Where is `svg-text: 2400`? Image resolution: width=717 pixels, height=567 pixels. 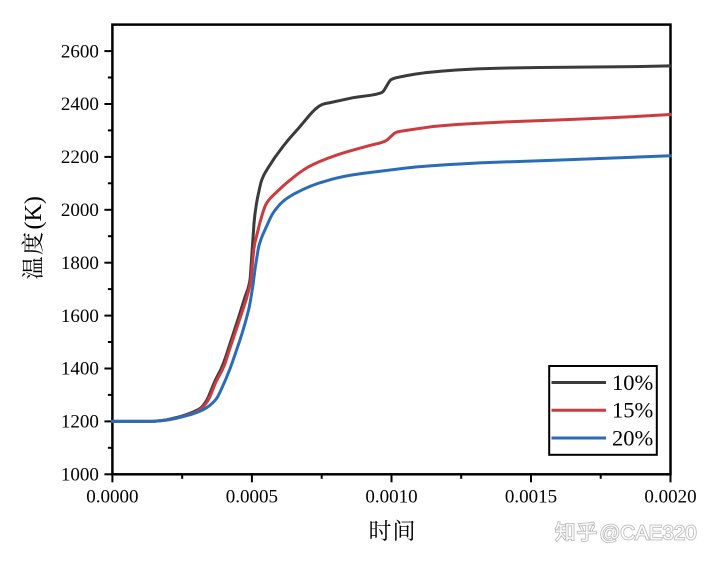
svg-text: 2400 is located at coordinates (80, 104).